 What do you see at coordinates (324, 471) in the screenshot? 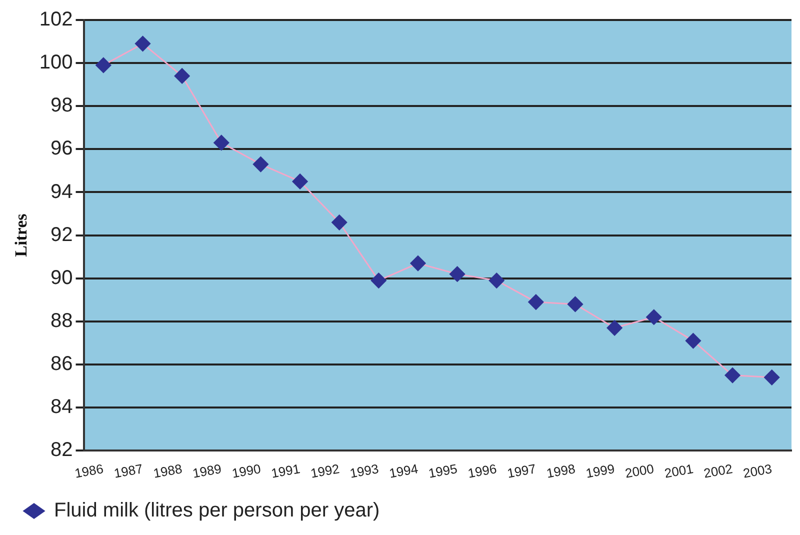
I see `x-tick-label: 1992` at bounding box center [324, 471].